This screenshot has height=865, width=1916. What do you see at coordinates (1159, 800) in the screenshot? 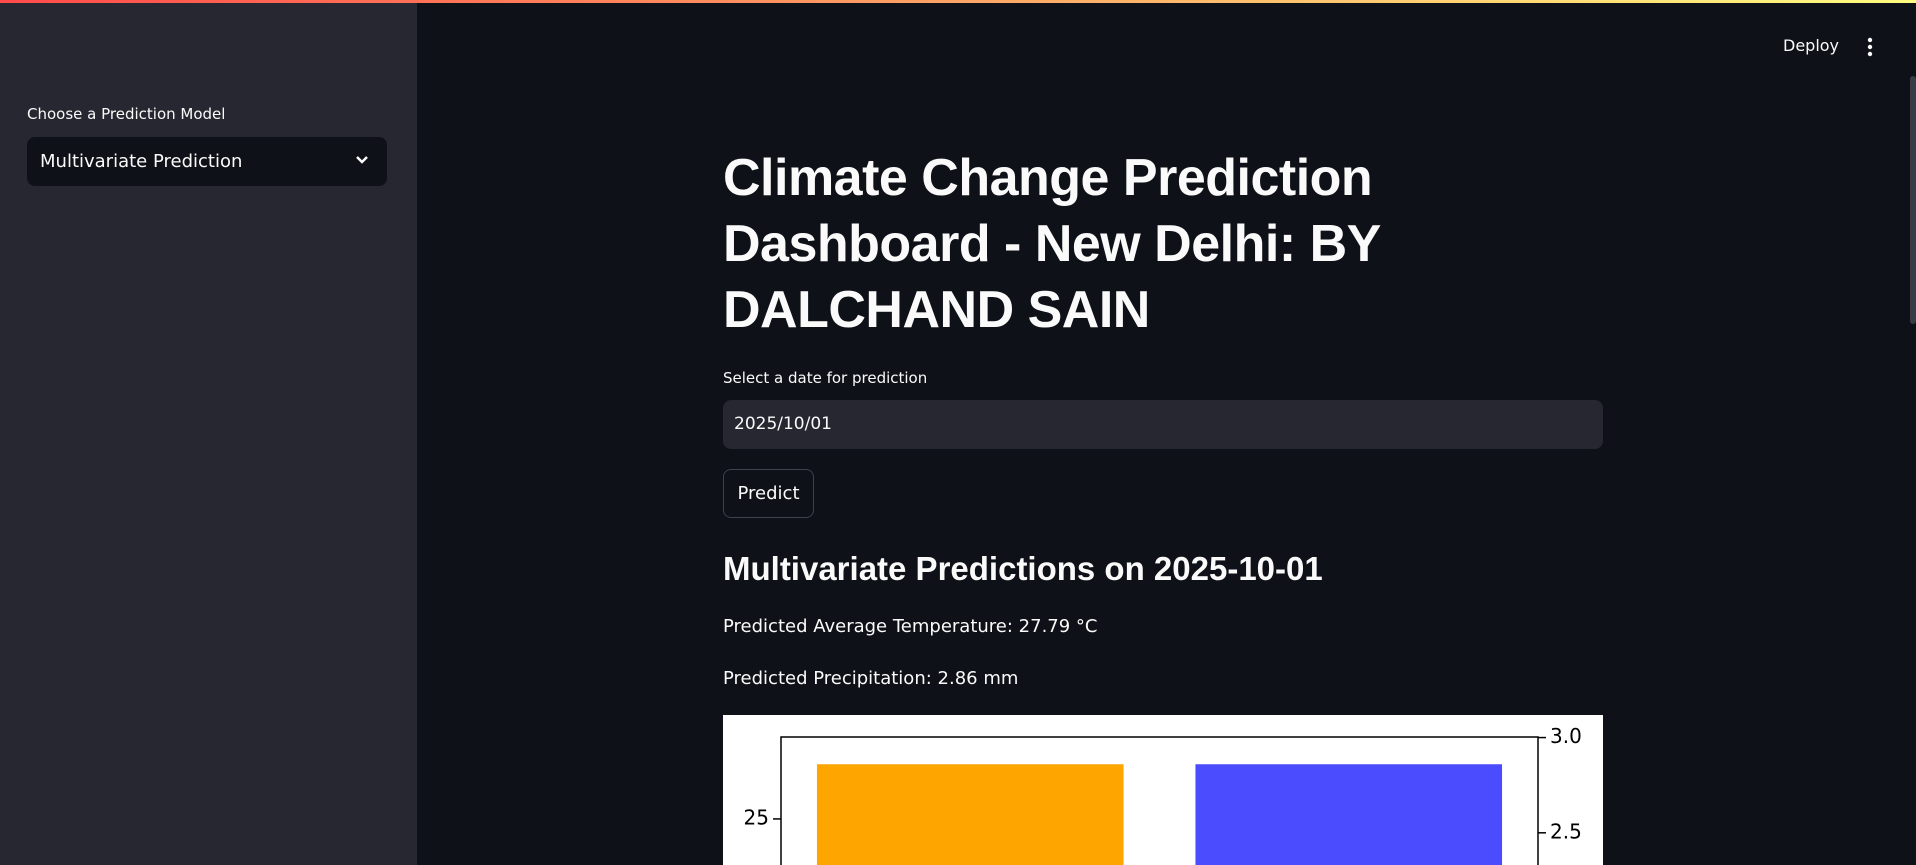
I see `plot-frame` at bounding box center [1159, 800].